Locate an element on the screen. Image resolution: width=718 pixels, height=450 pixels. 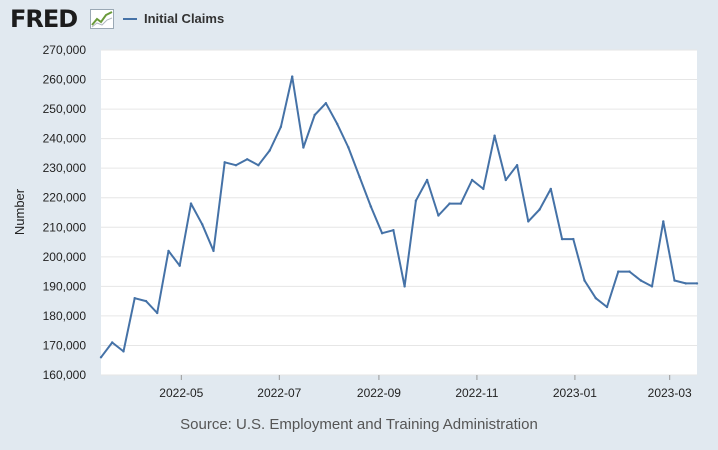
x-tick-label: 2022-07 is located at coordinates (279, 393).